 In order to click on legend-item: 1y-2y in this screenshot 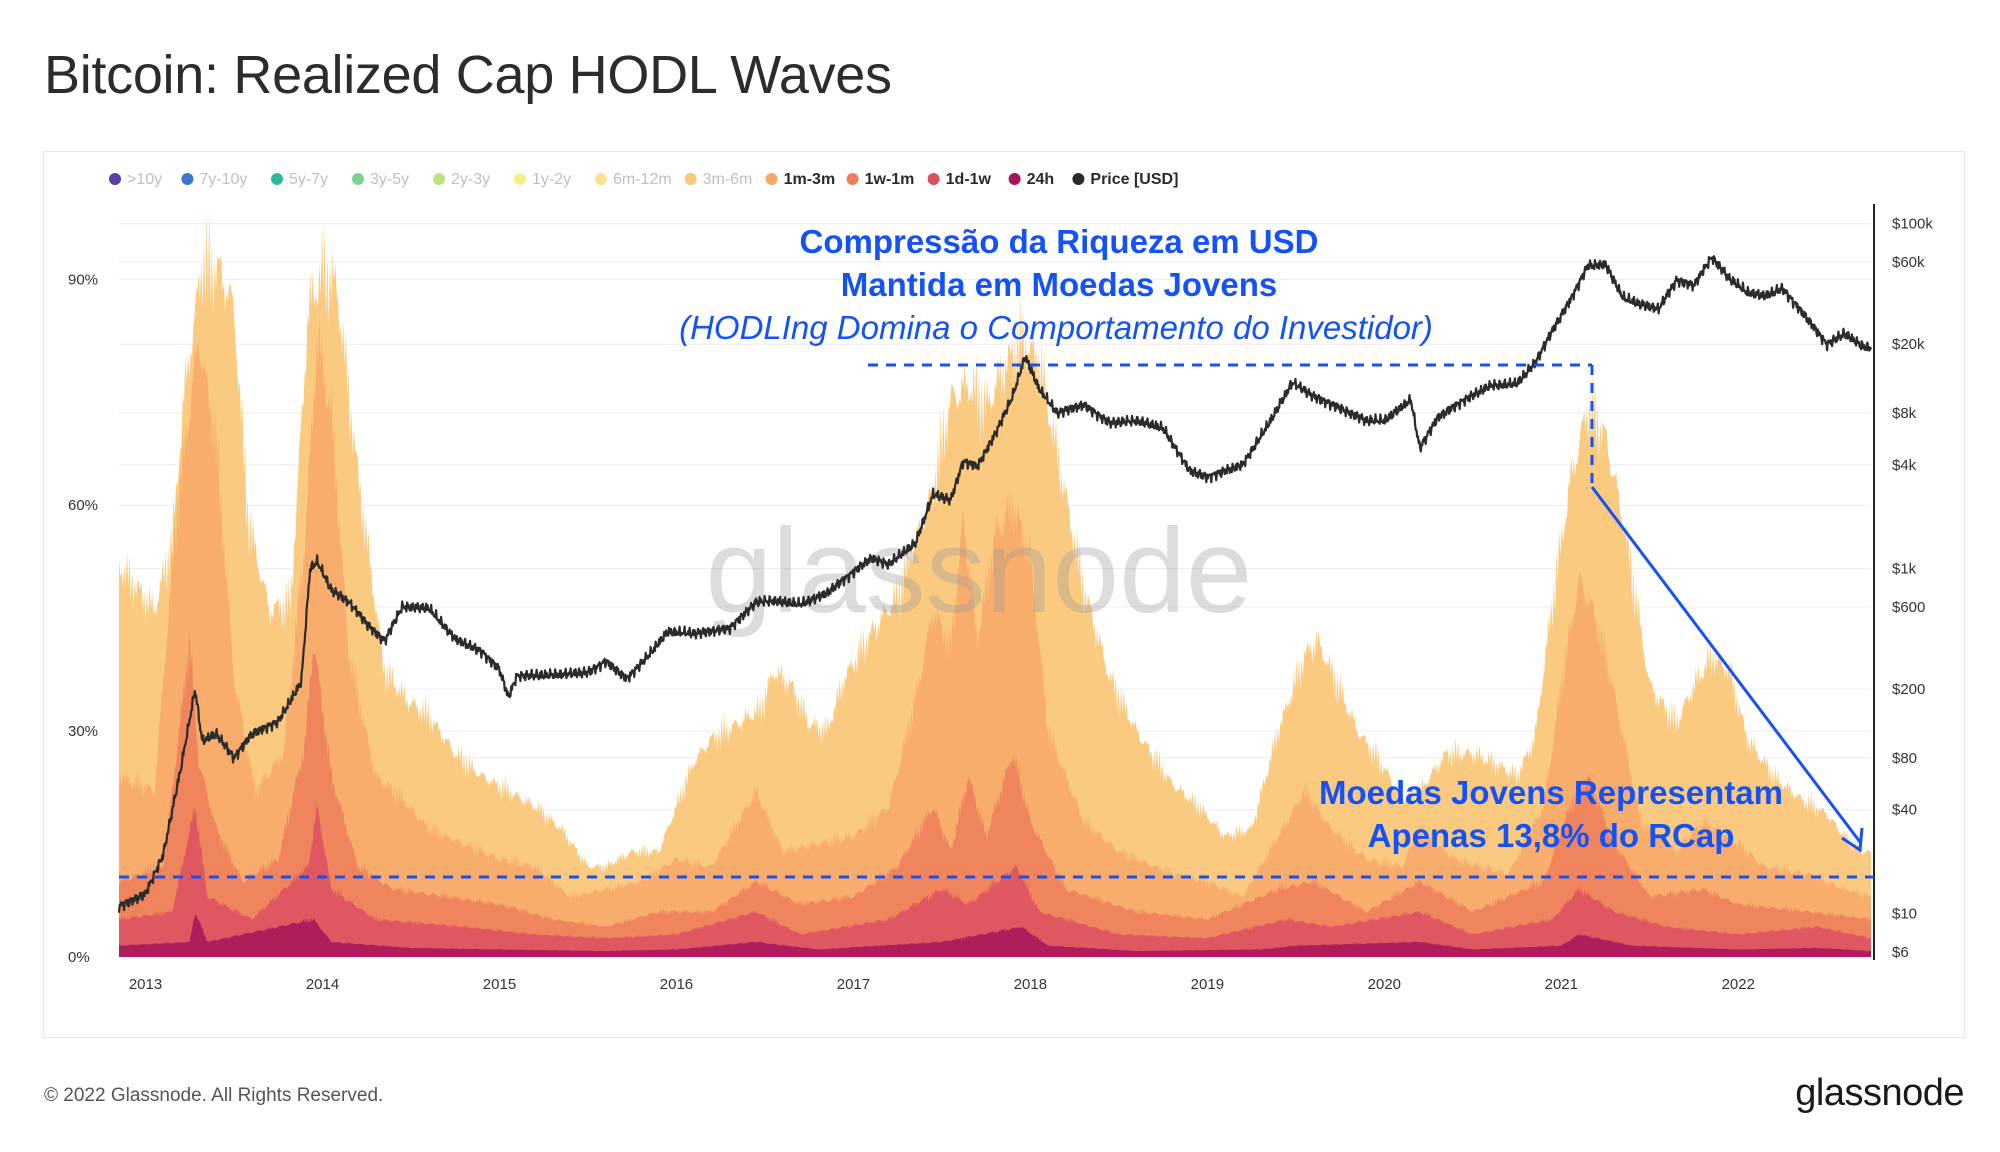, I will do `click(542, 179)`.